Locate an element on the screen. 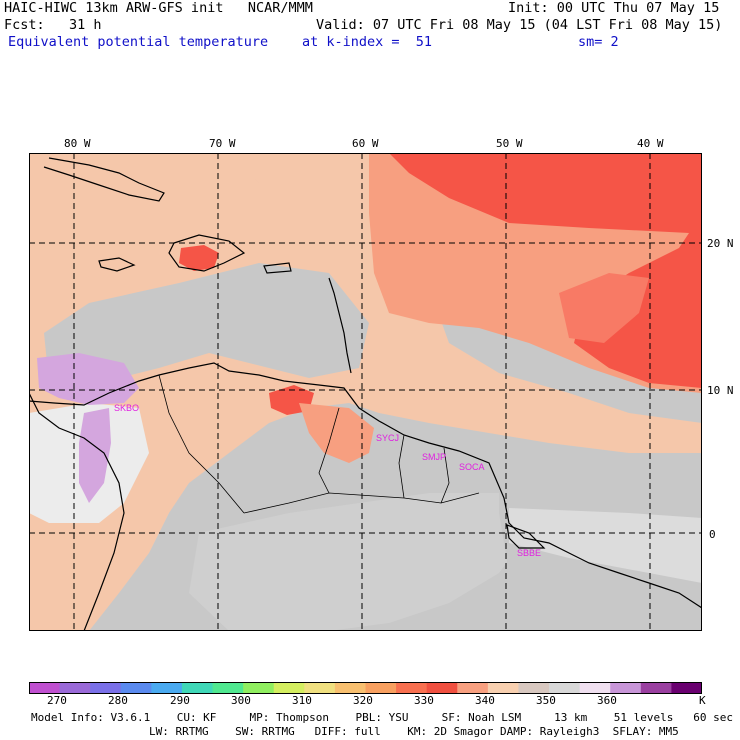 Image resolution: width=740 pixels, height=740 pixels. central-america-coast is located at coordinates (77, 511).